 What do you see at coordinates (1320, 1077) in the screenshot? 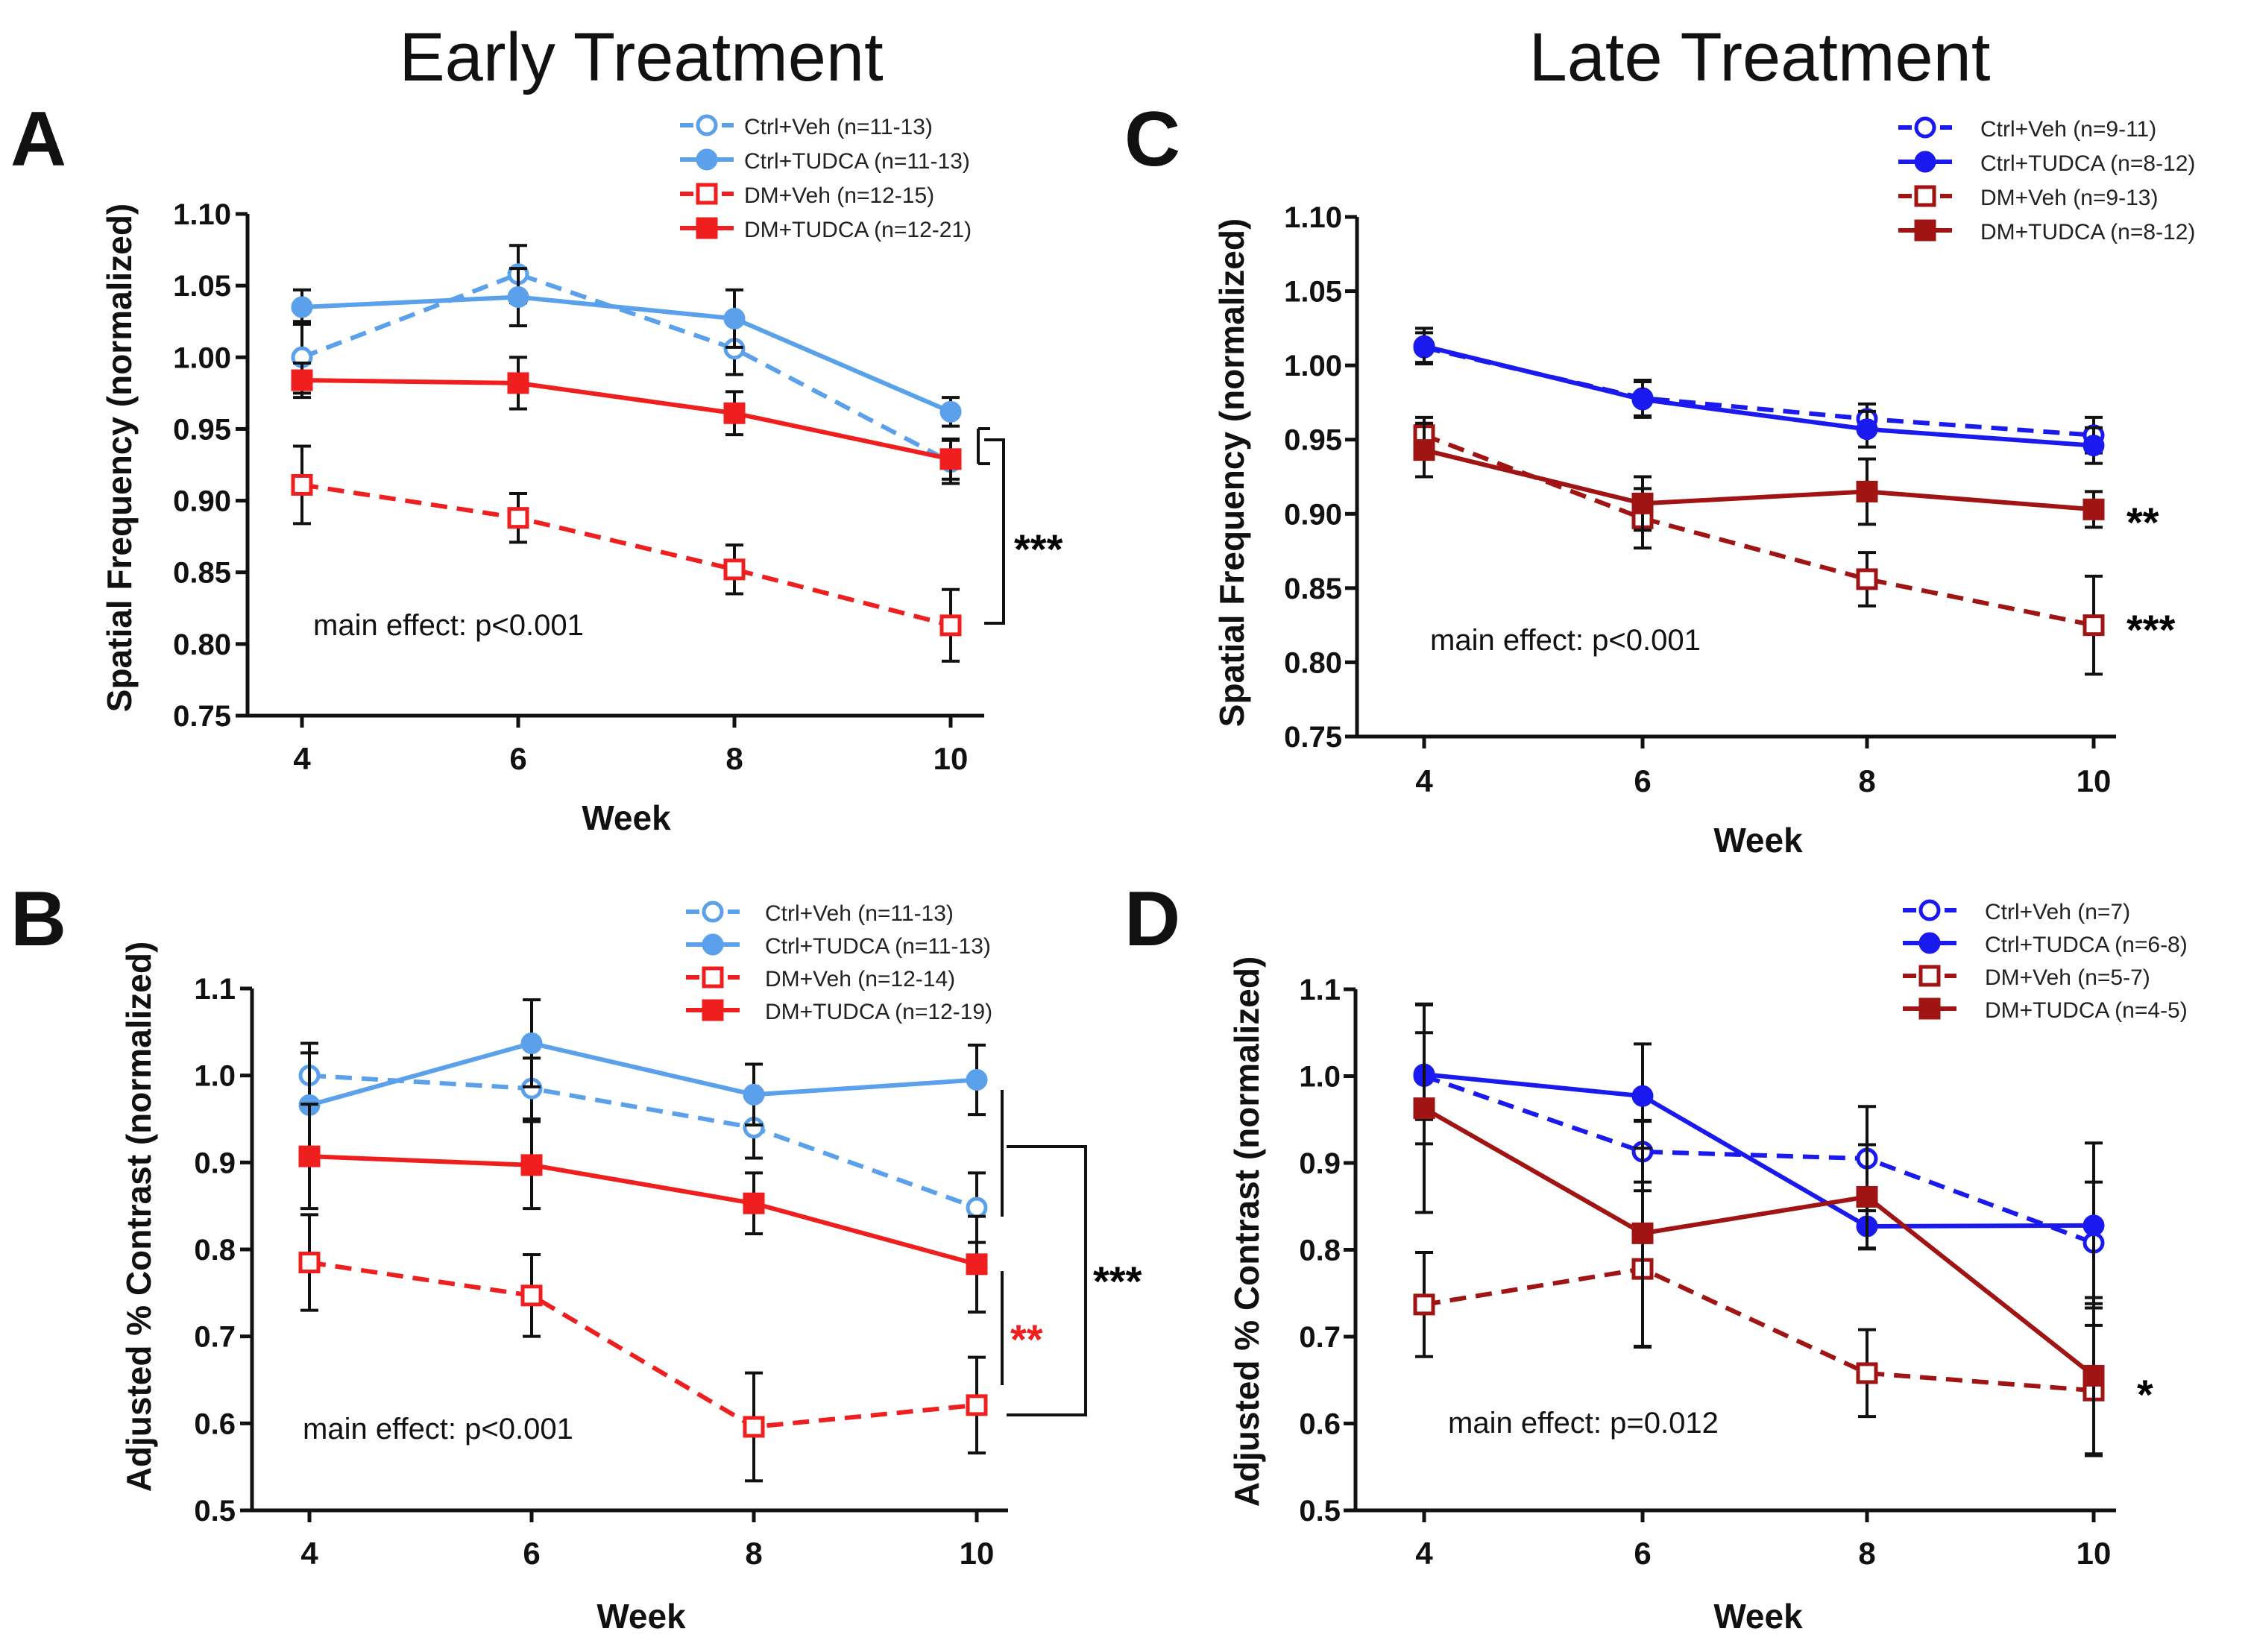
I see `panel-d-y-tick-label: 1.0` at bounding box center [1320, 1077].